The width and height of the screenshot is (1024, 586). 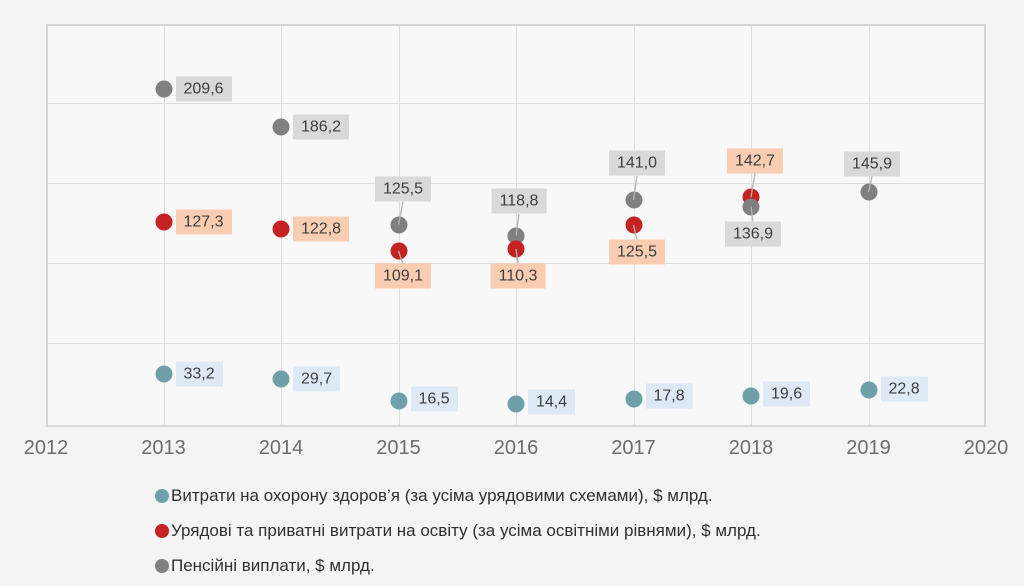 What do you see at coordinates (868, 192) in the screenshot?
I see `point-pension-2019` at bounding box center [868, 192].